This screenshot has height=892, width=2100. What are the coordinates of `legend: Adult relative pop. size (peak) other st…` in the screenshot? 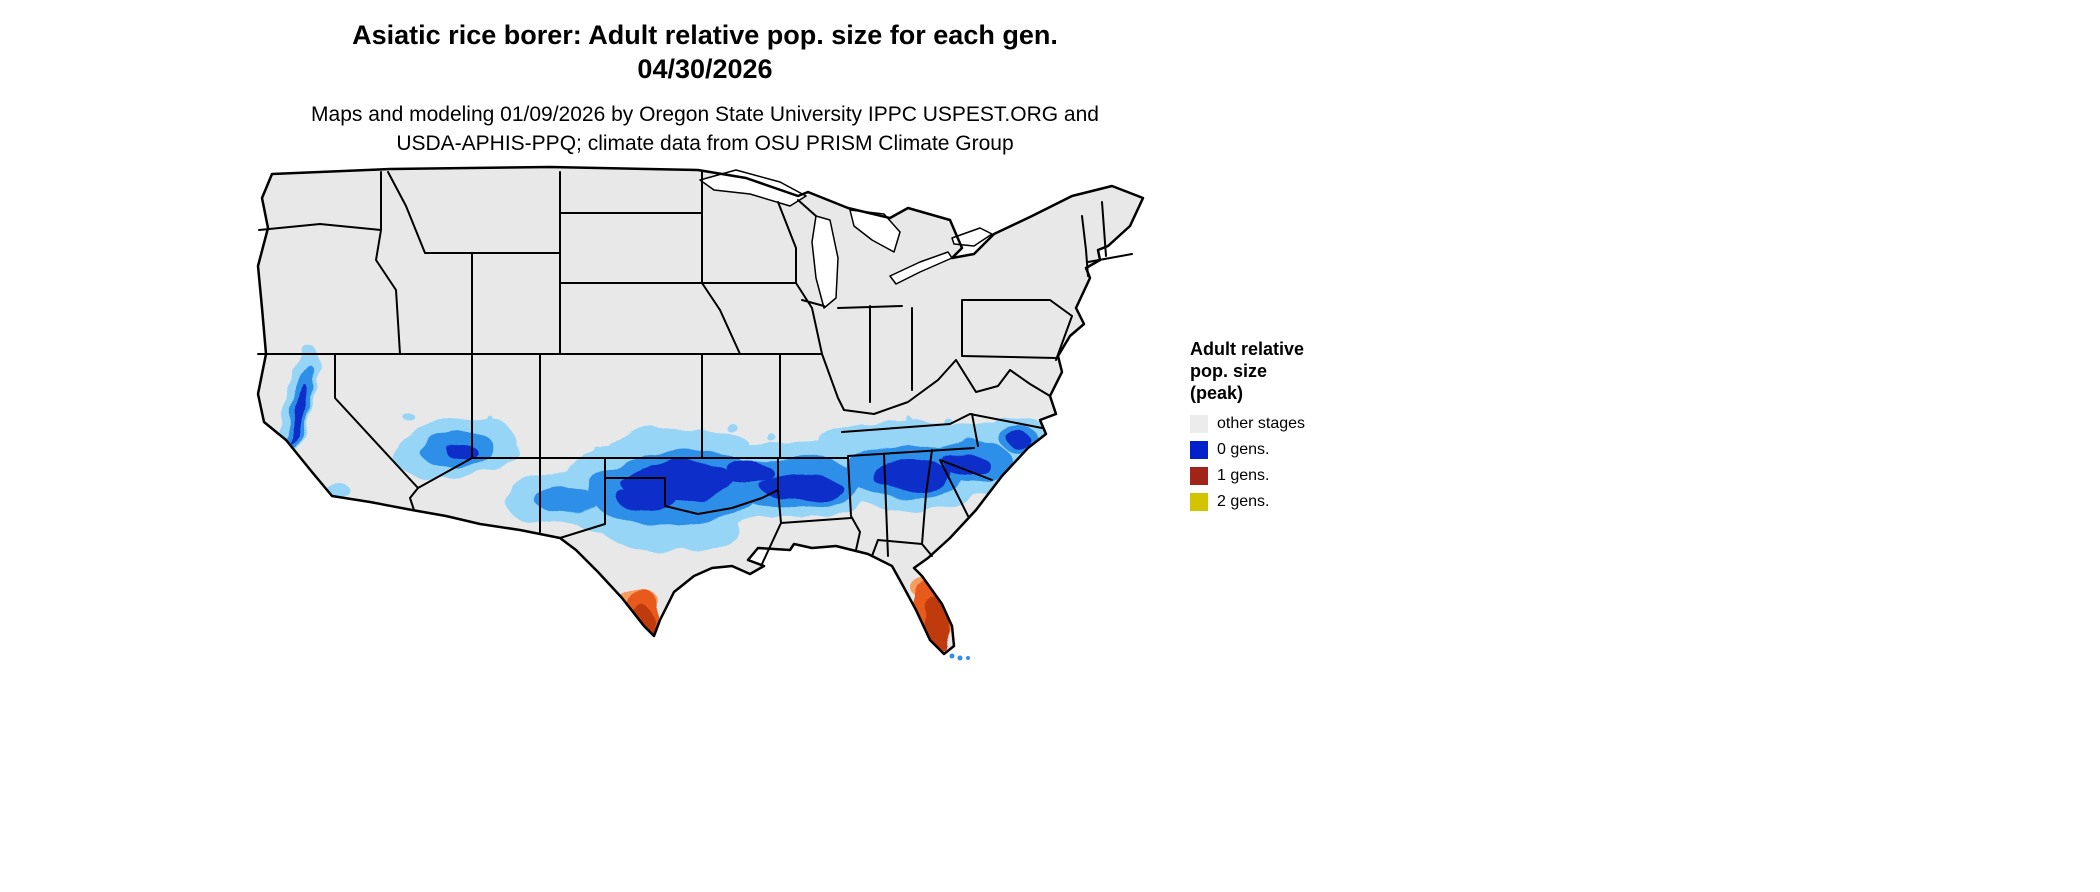 It's located at (1280, 428).